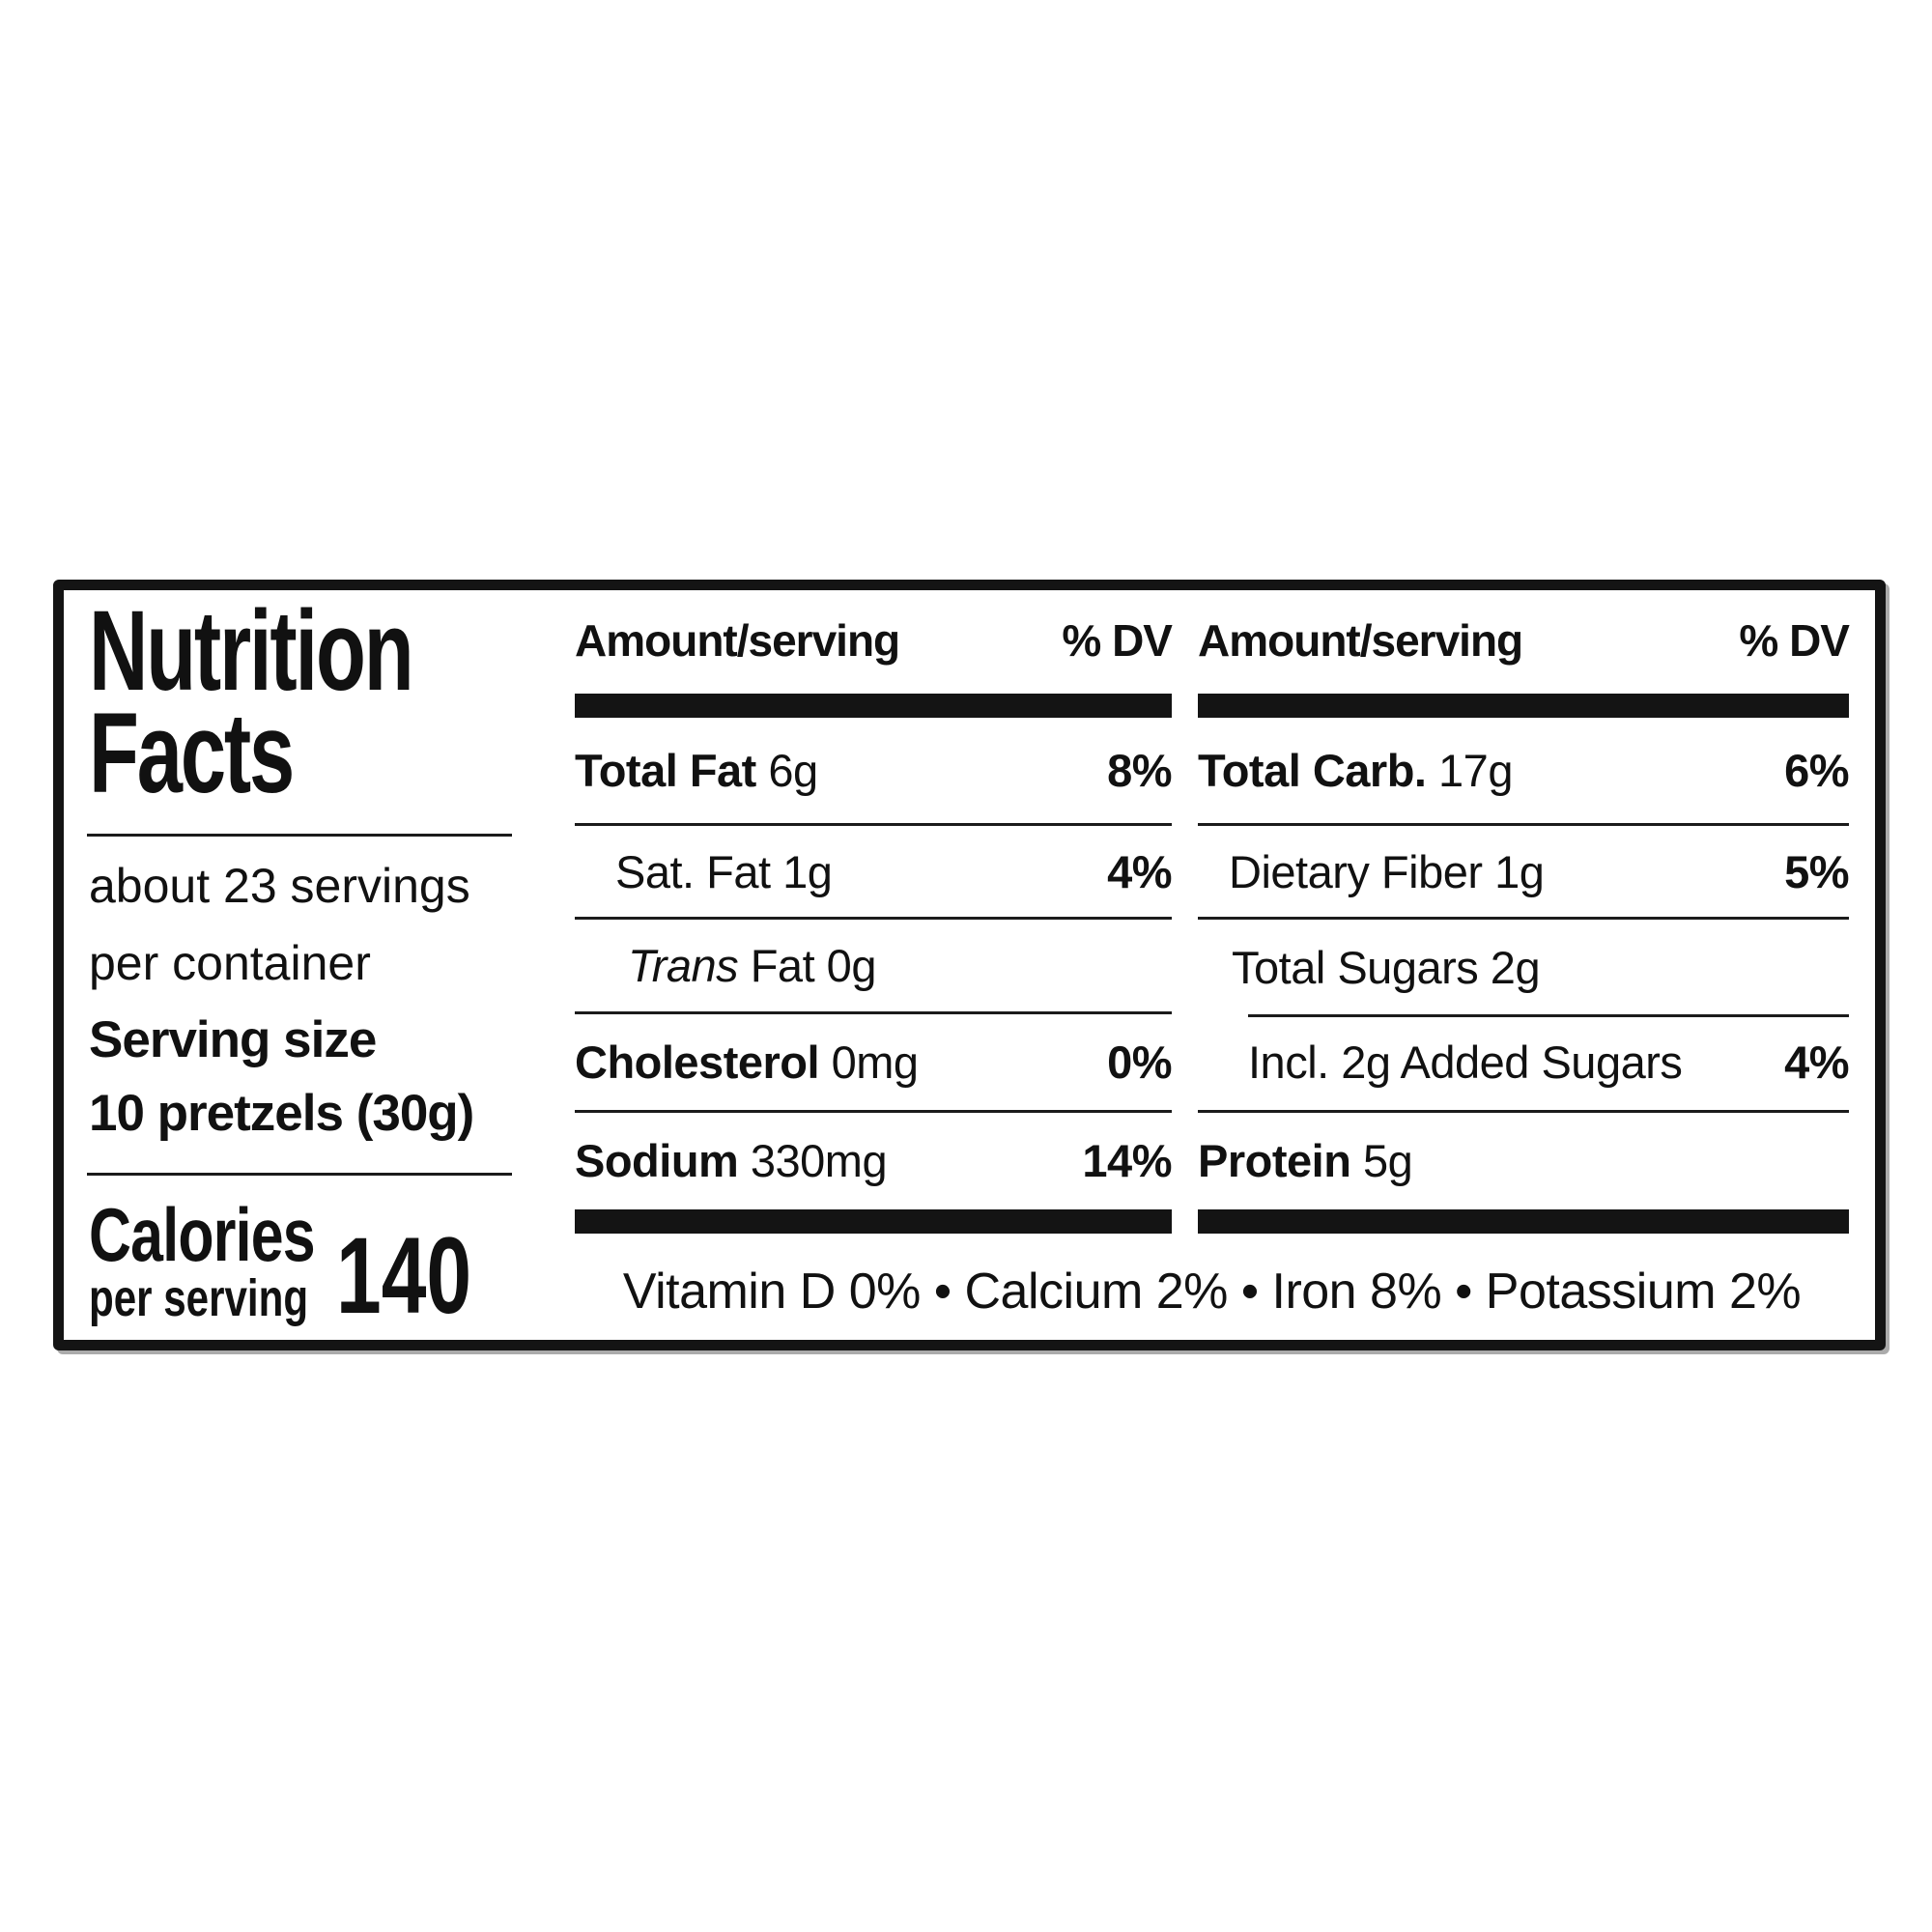 The width and height of the screenshot is (1932, 1932). I want to click on servings-line-1: about 23 servings, so click(279, 886).